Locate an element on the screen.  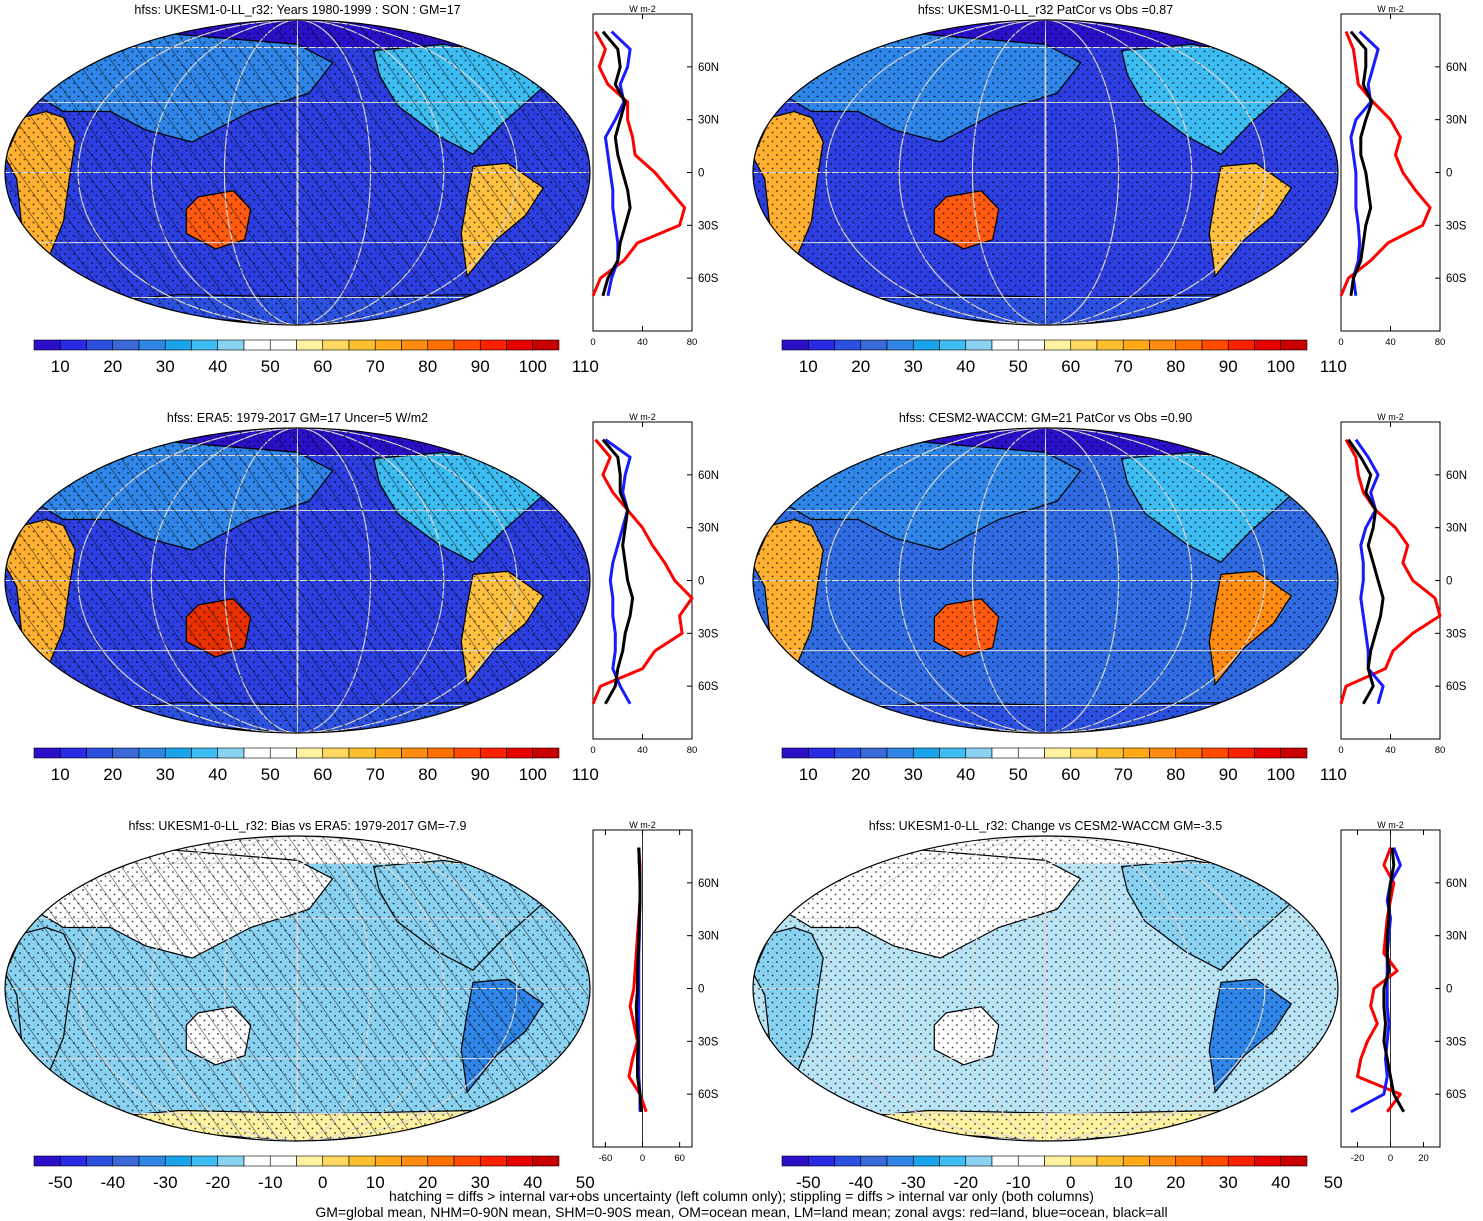
x-tick-label: -20 is located at coordinates (1358, 1158).